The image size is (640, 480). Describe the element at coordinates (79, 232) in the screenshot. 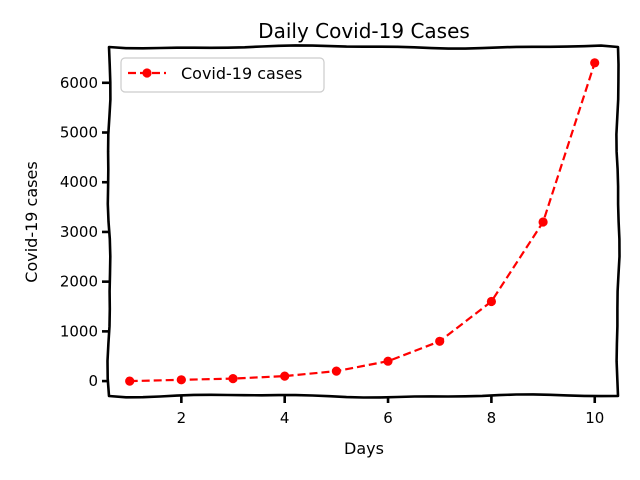

I see `y-tick-label: 3000` at that location.